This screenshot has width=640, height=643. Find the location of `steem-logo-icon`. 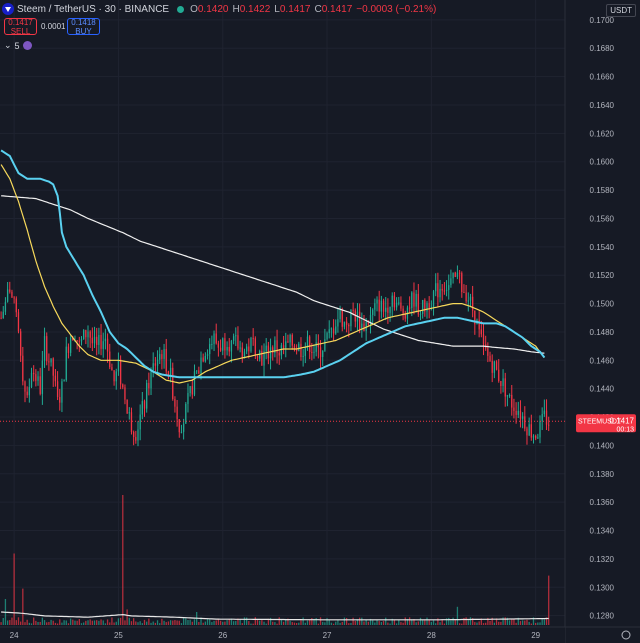

steem-logo-icon is located at coordinates (8, 9).